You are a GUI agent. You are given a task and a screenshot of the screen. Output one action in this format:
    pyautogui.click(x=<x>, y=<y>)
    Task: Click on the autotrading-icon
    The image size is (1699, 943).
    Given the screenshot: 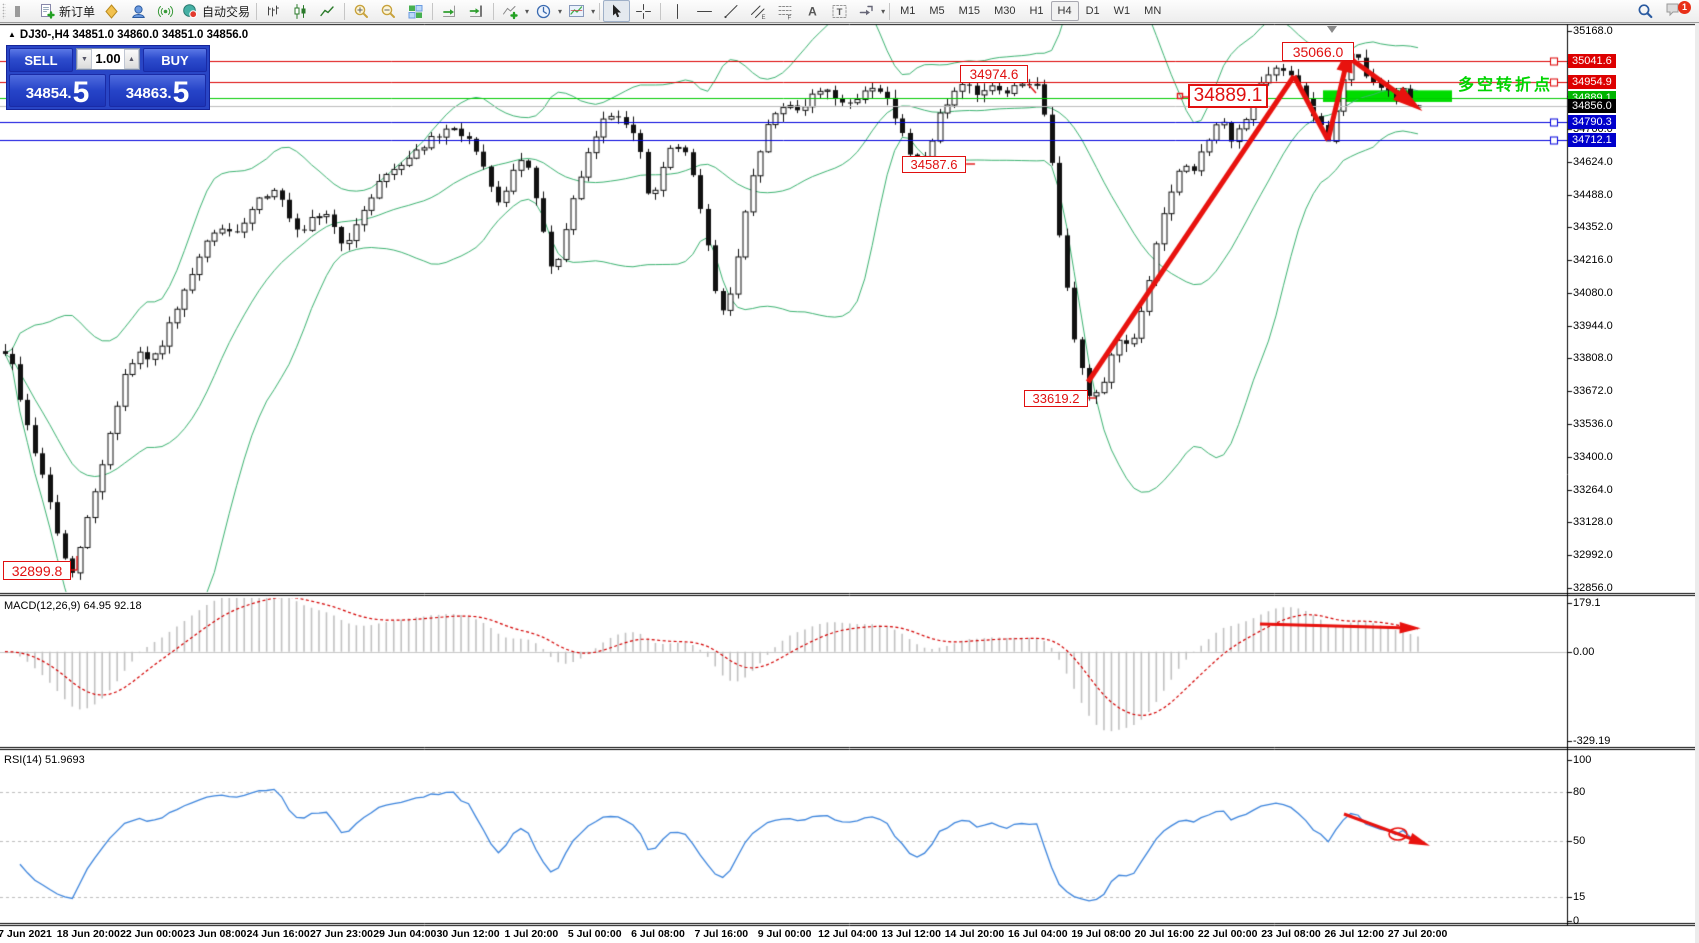 What is the action you would take?
    pyautogui.click(x=190, y=11)
    